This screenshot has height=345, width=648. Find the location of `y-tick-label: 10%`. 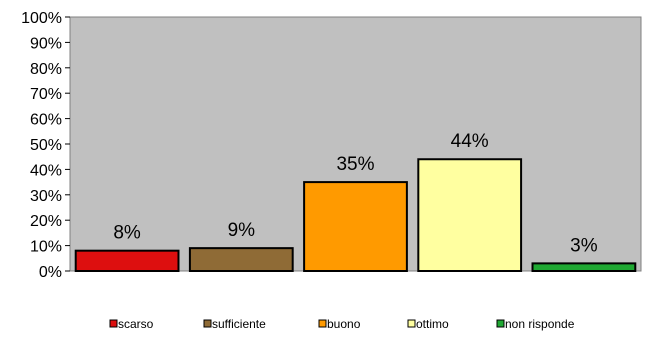

y-tick-label: 10% is located at coordinates (46, 247).